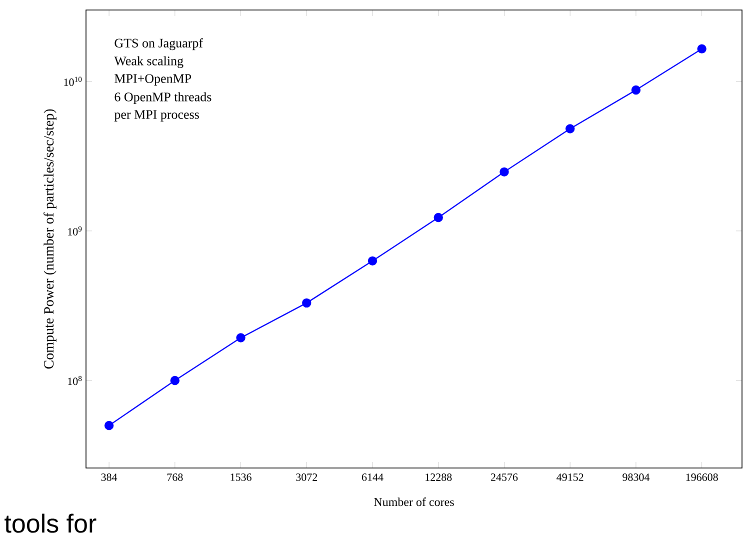  I want to click on annotation: per MPI process, so click(156, 116).